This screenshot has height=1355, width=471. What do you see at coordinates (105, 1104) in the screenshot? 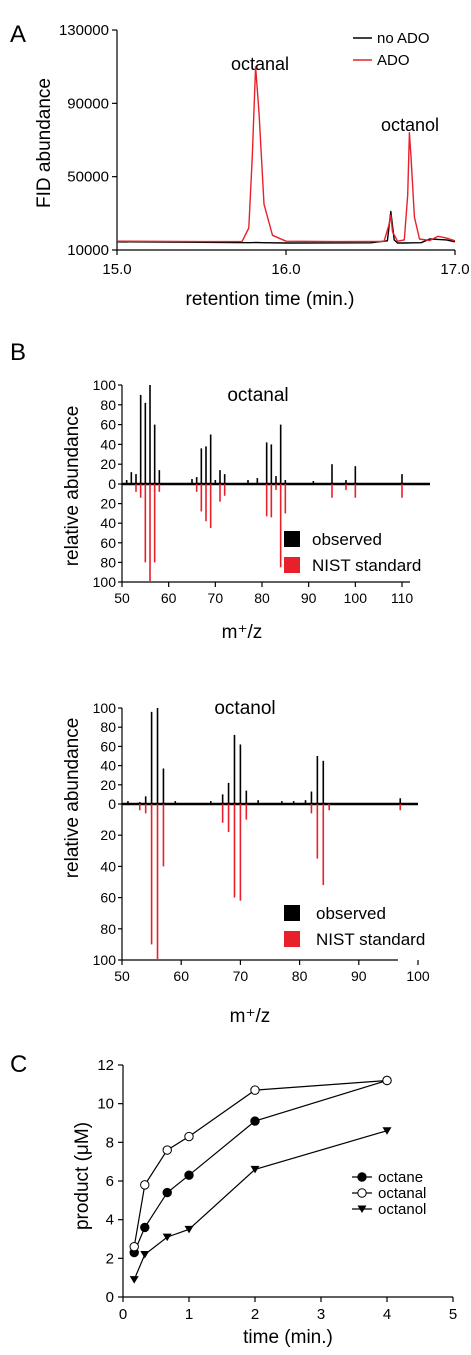
I see `chart-c-y-tick-label: 10` at bounding box center [105, 1104].